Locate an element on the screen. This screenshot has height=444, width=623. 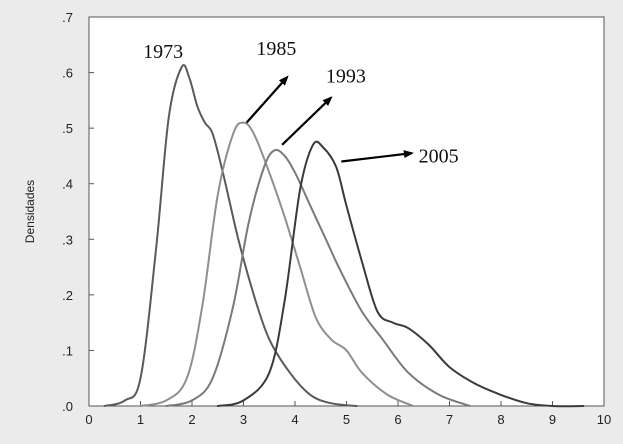
x-tick-label: 1 is located at coordinates (140, 419).